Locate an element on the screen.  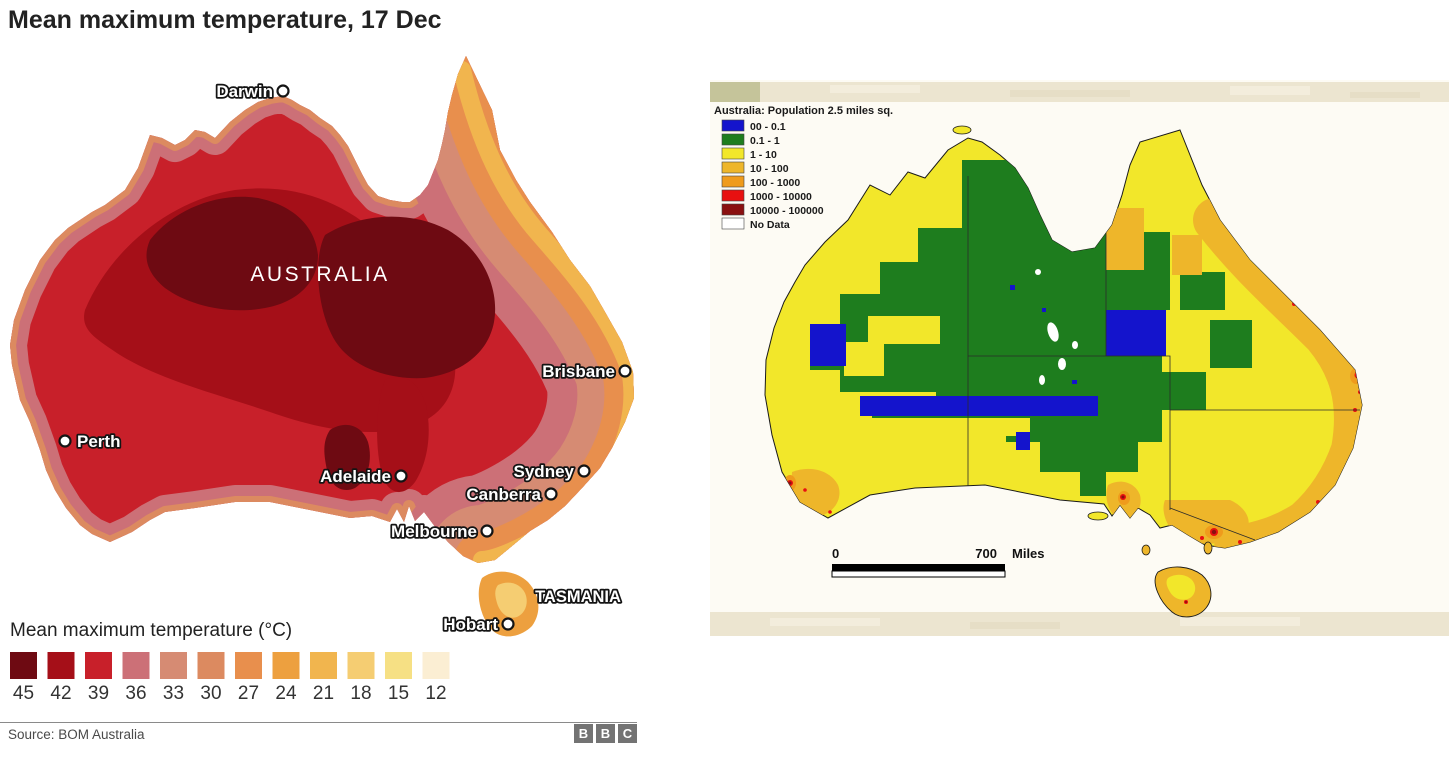
city-label-sydney: Sydney is located at coordinates (544, 471).